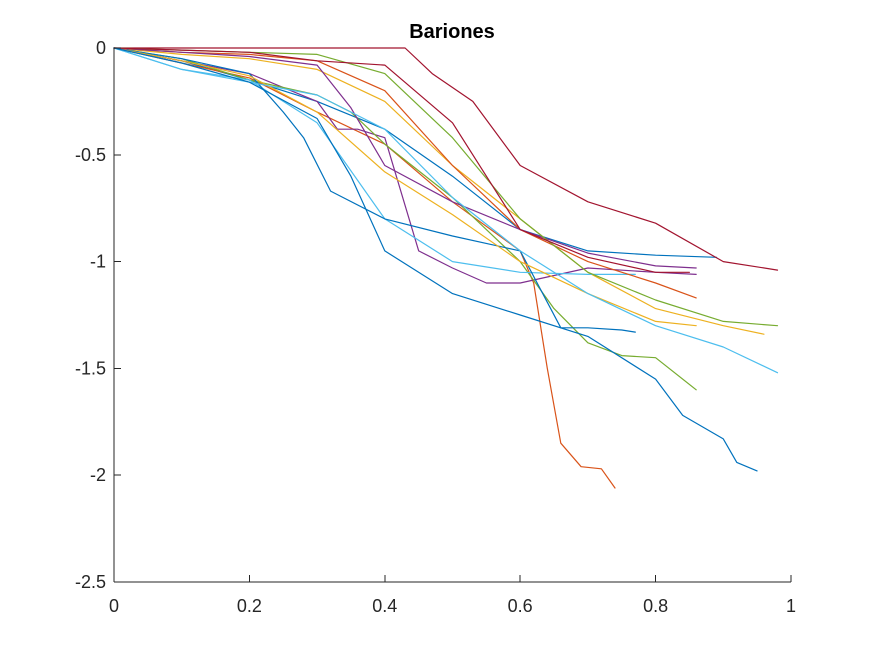 This screenshot has height=656, width=875. Describe the element at coordinates (791, 606) in the screenshot. I see `x-tick-label: 1` at that location.